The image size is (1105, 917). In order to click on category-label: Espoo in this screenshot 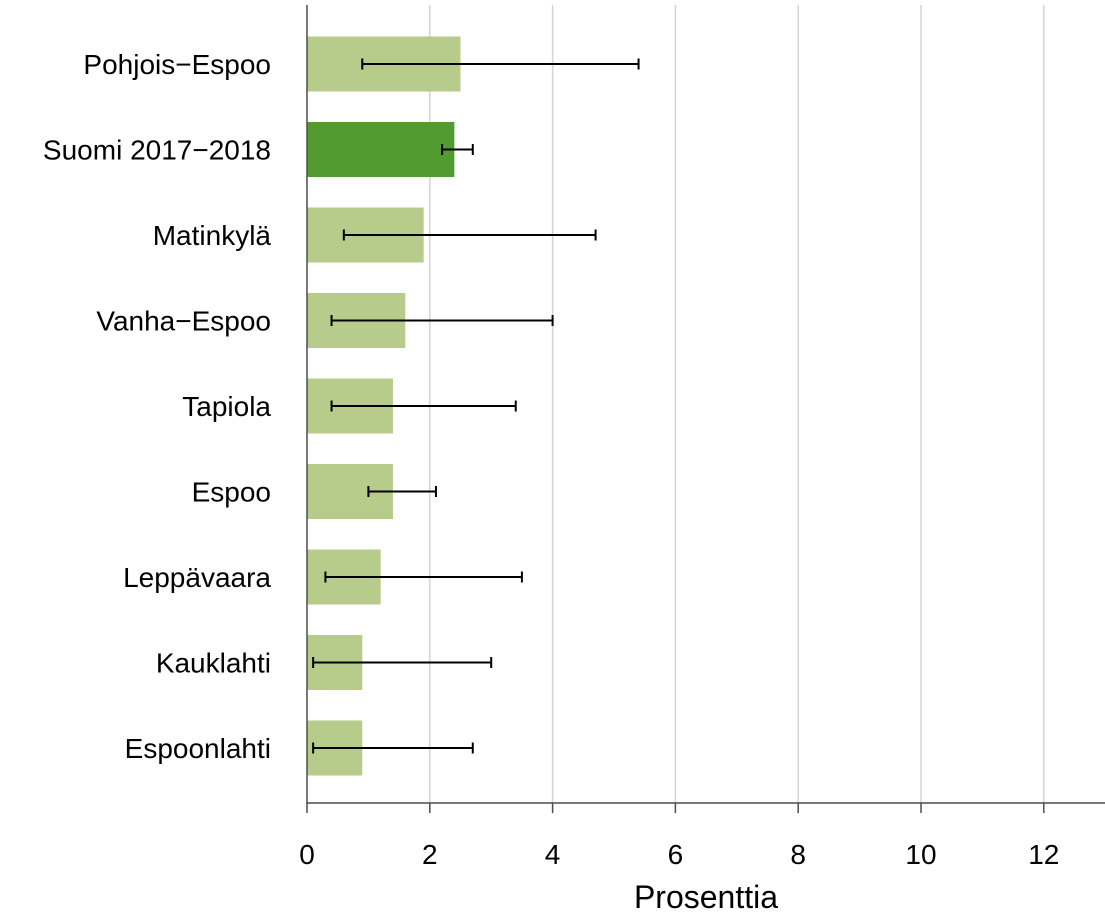, I will do `click(231, 492)`.